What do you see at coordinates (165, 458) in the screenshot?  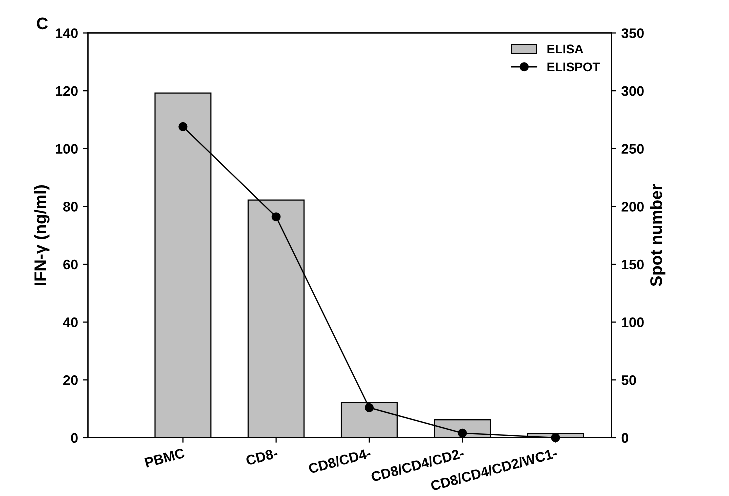 I see `x-tick-label: PBMC` at bounding box center [165, 458].